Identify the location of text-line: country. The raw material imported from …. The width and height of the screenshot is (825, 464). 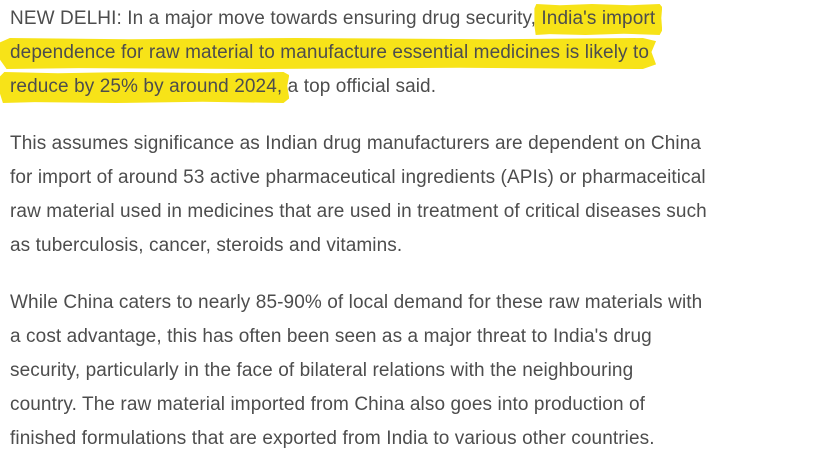
(412, 405).